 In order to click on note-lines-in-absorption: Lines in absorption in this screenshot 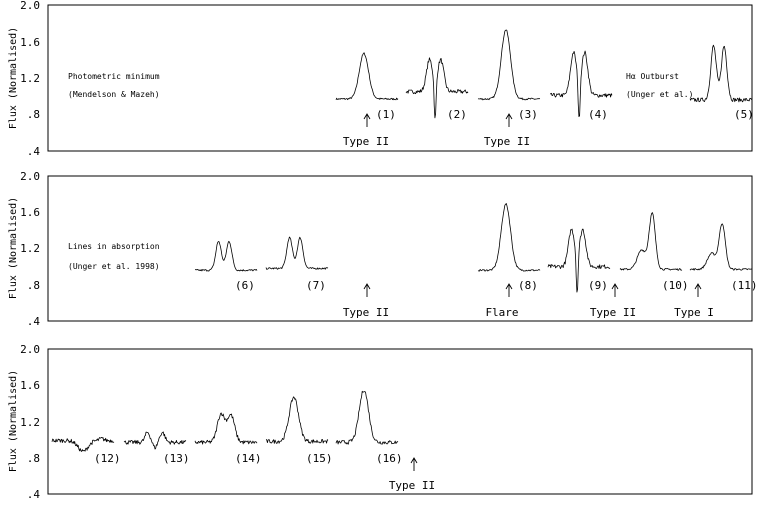, I will do `click(114, 246)`.